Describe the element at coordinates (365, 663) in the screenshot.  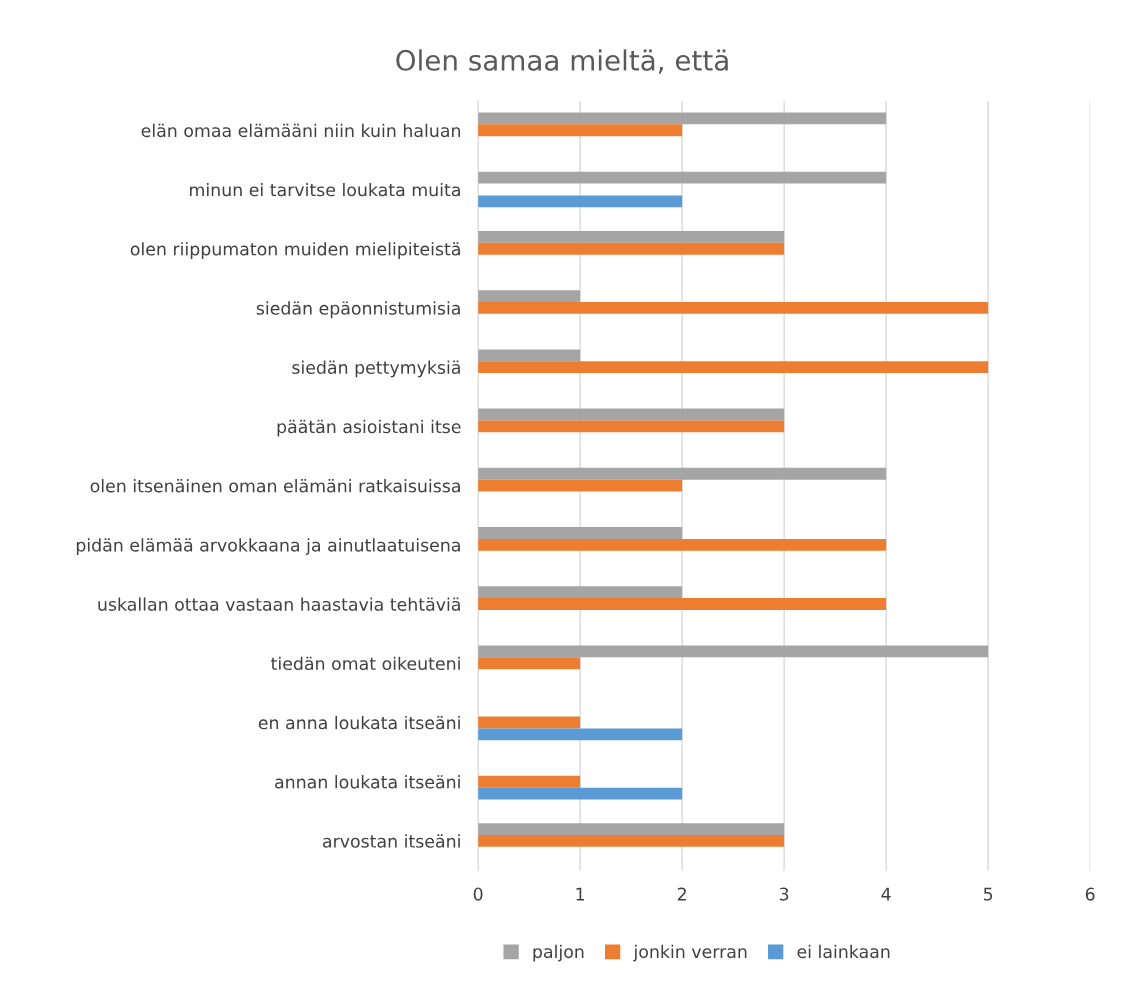
I see `y-tick-label: tiedän omat oikeuteni` at that location.